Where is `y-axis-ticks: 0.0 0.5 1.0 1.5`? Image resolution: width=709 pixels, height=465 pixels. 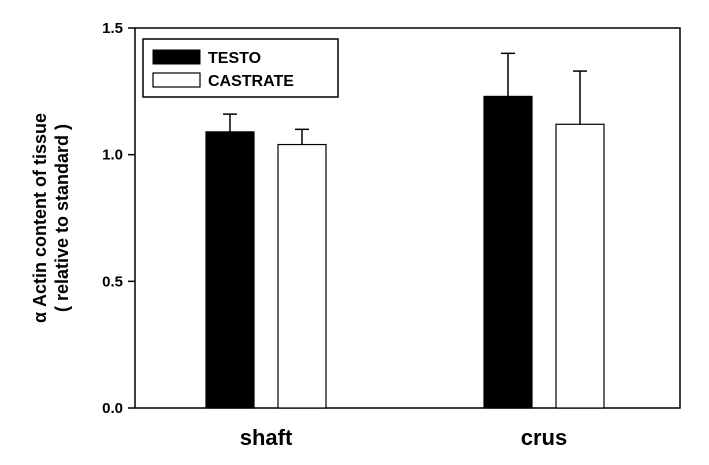
y-axis-ticks: 0.0 0.5 1.0 1.5 is located at coordinates (118, 218).